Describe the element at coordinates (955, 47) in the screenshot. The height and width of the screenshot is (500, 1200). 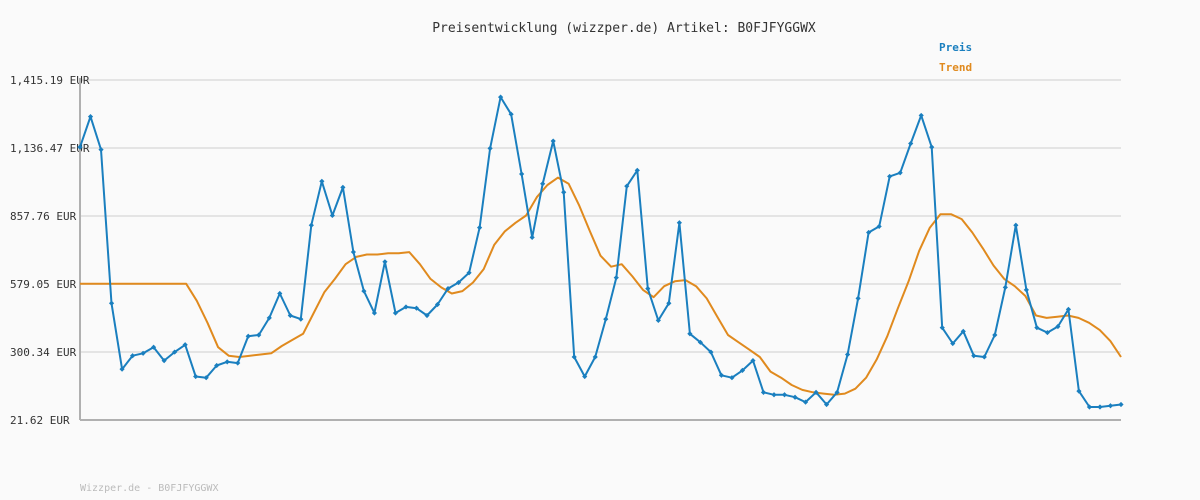
I see `legend-item-price: Preis` at that location.